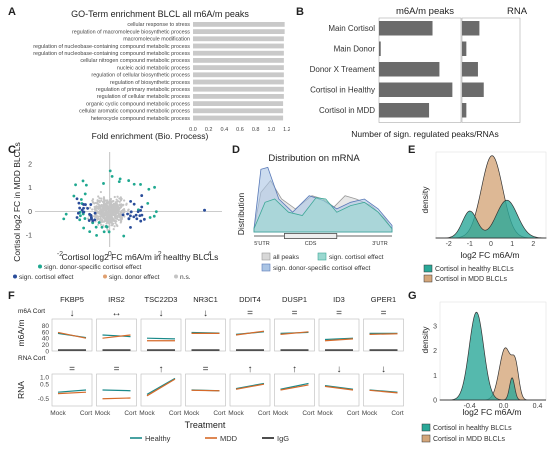  What do you see at coordinates (241, 213) in the screenshot?
I see `panel-d-ylabel: Distribution` at bounding box center [241, 213].